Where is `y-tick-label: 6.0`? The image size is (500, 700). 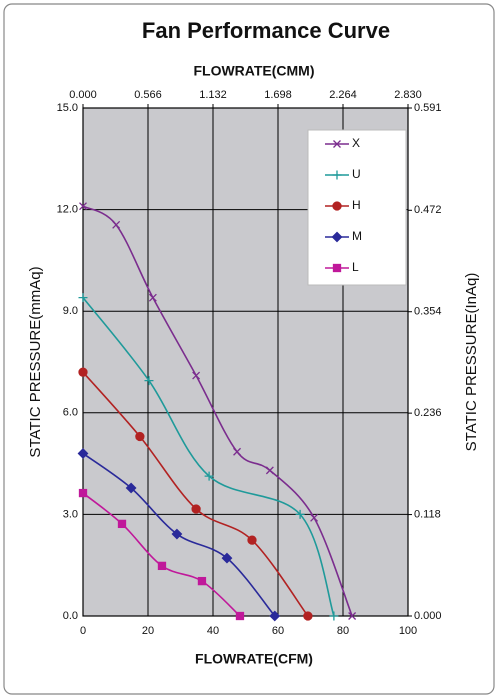
y-tick-label: 6.0 is located at coordinates (70, 413).